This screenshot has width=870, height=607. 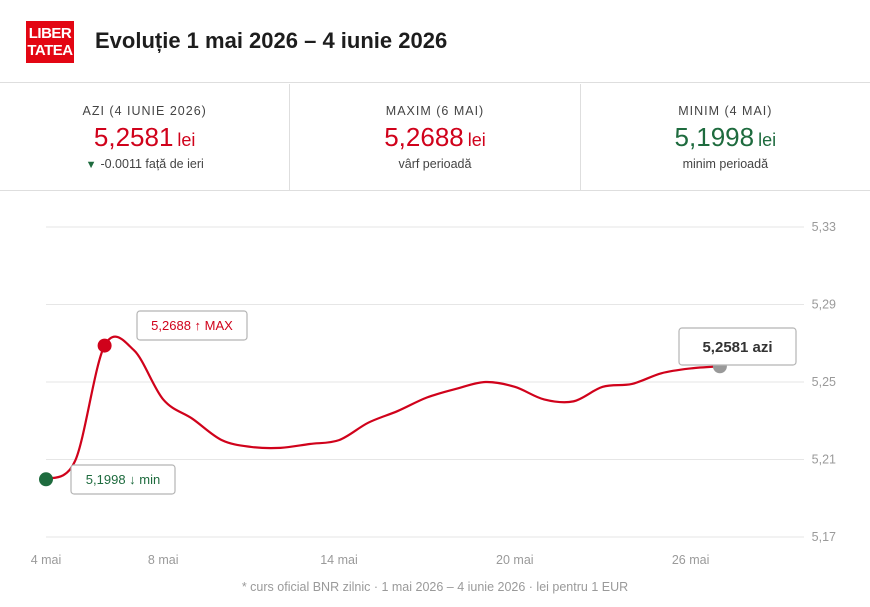 I want to click on stat-max-number: 5,2688, so click(x=424, y=137).